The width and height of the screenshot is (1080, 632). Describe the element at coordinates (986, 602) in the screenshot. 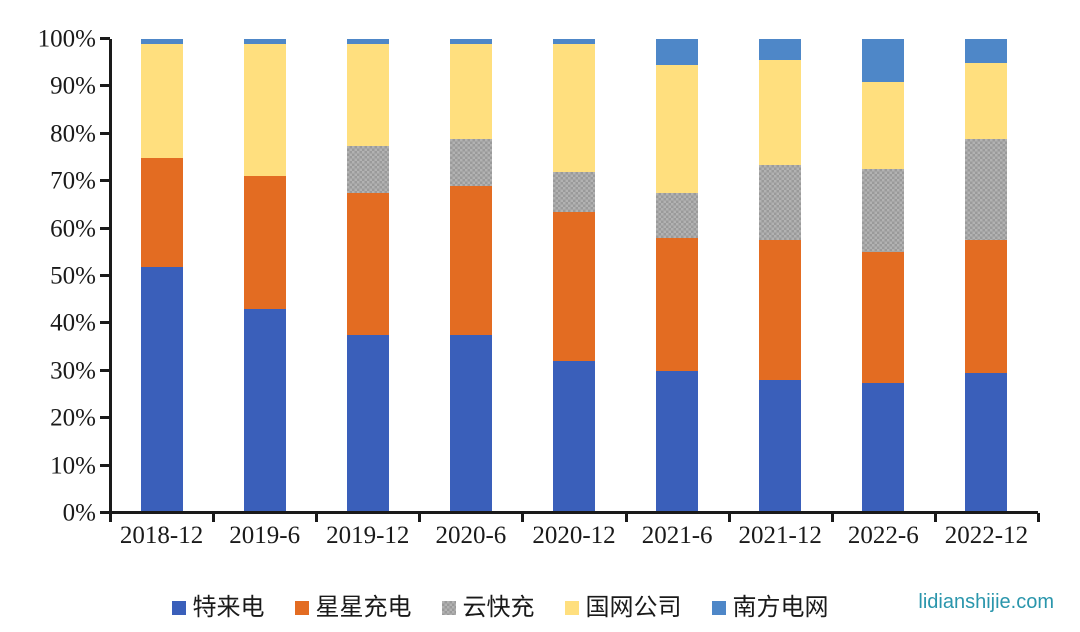

I see `watermark-text: lidianshijie.com` at that location.